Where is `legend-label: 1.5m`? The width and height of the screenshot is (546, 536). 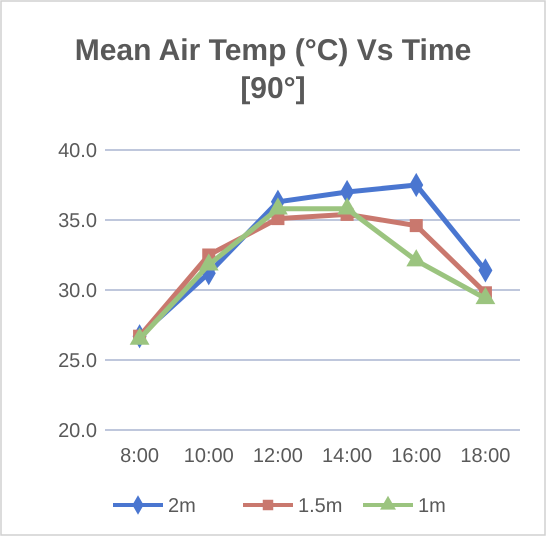 legend-label: 1.5m is located at coordinates (320, 506).